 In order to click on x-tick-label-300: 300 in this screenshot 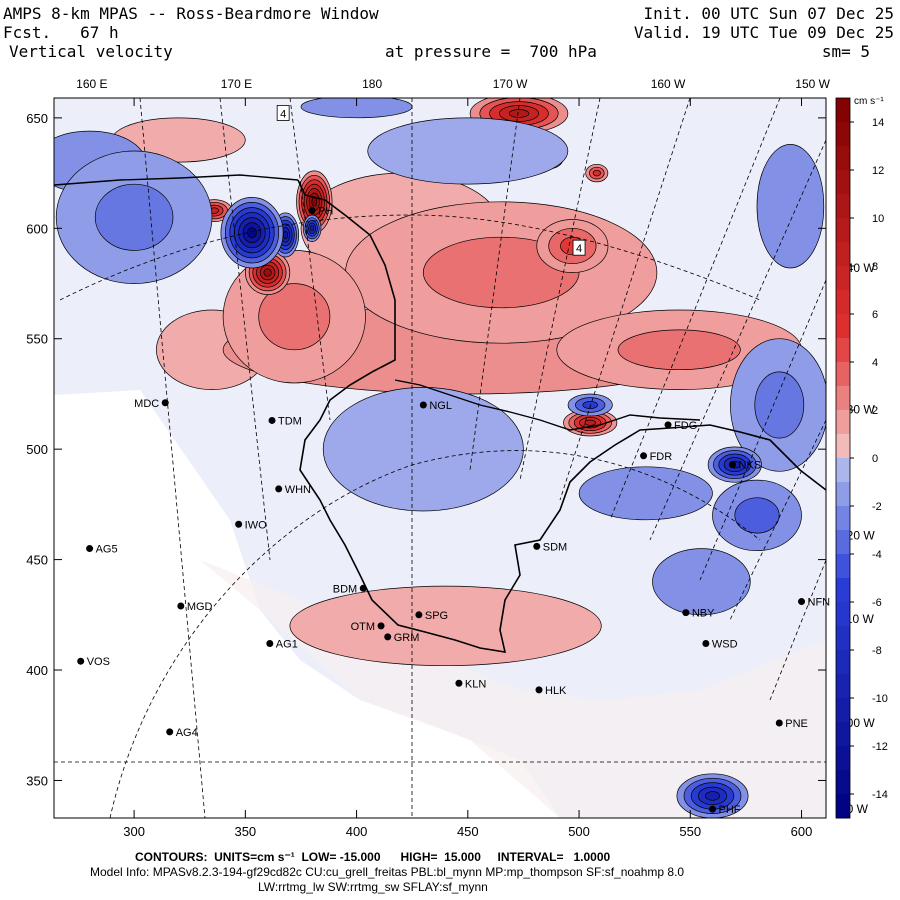, I will do `click(134, 831)`.